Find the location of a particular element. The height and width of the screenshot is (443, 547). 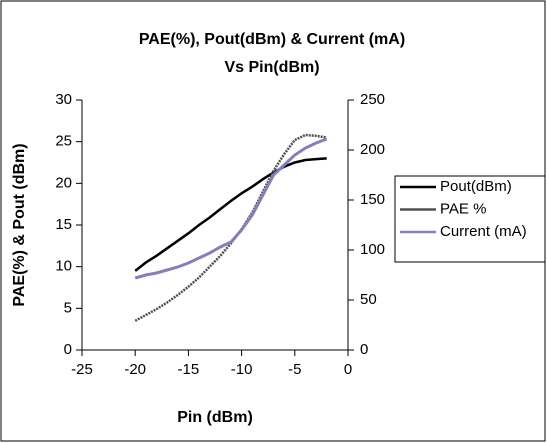

y-tick-label: 10 is located at coordinates (63, 266).